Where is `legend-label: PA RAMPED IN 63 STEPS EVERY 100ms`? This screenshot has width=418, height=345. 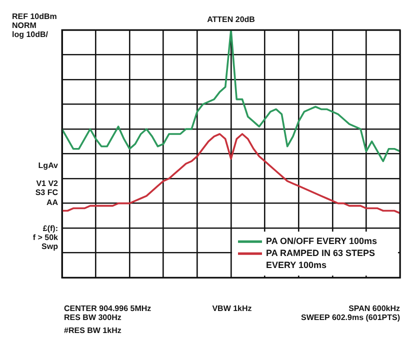 legend-label: PA RAMPED IN 63 STEPS EVERY 100ms is located at coordinates (321, 259).